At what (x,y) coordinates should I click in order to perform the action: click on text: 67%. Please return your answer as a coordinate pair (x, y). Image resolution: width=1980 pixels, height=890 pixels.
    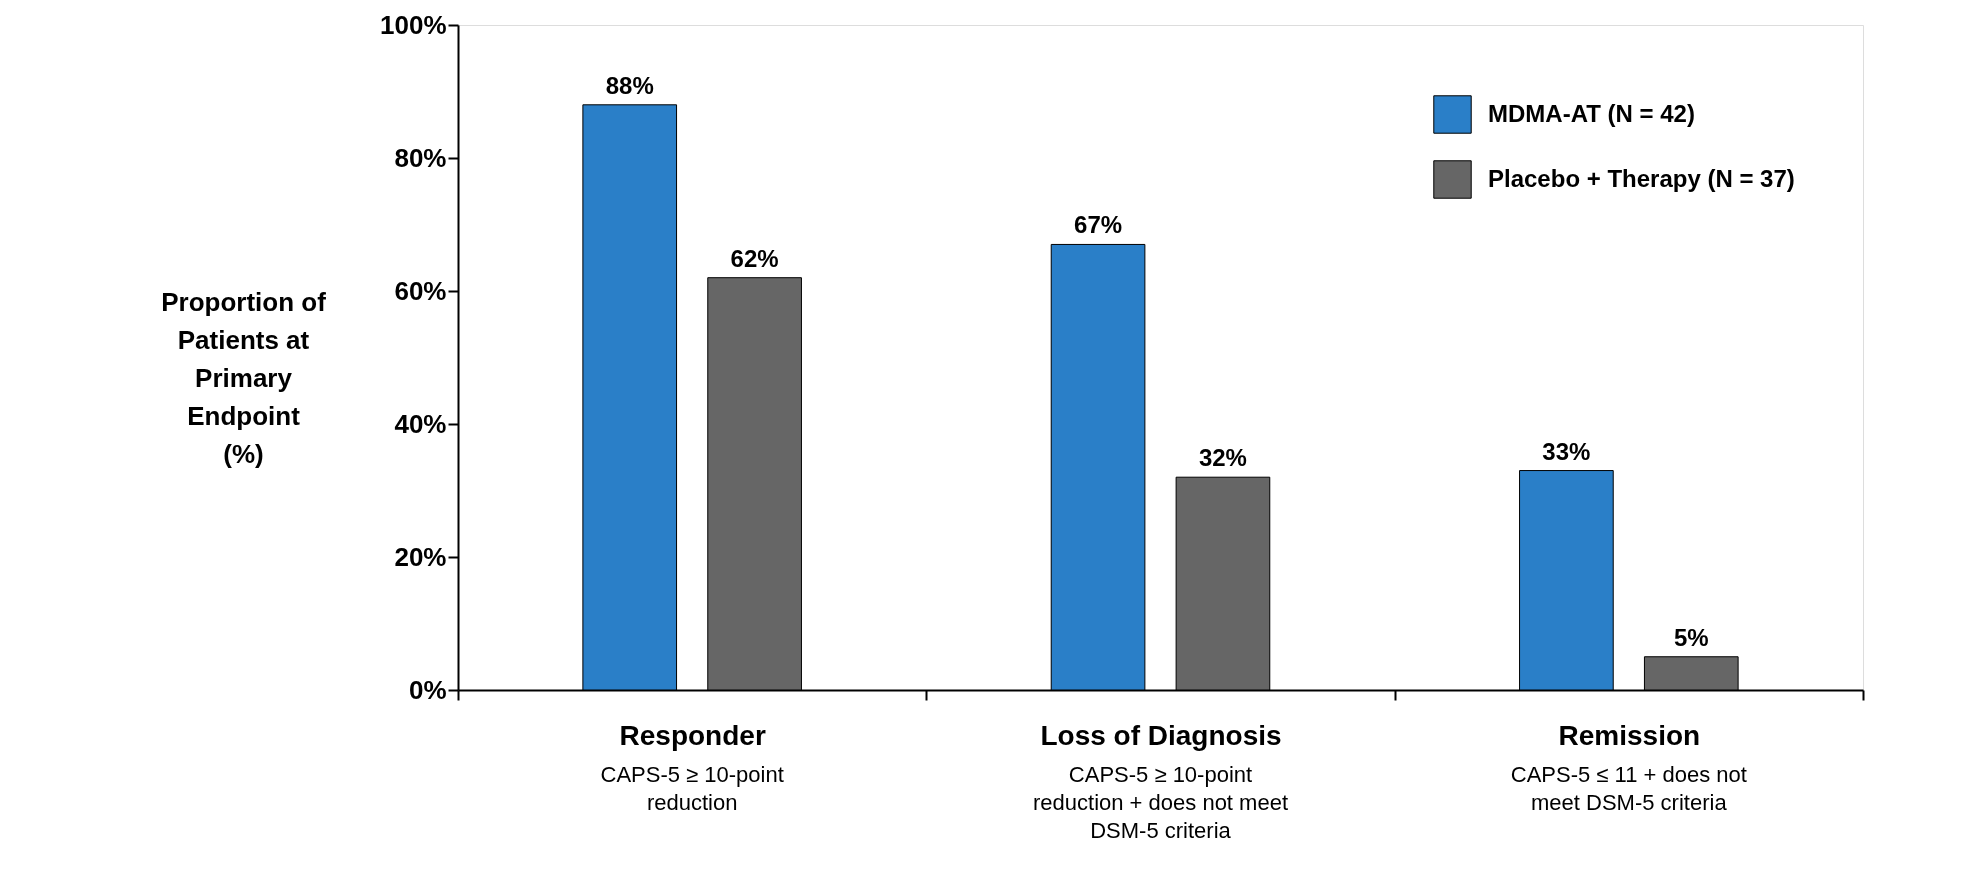
    Looking at the image, I should click on (1098, 225).